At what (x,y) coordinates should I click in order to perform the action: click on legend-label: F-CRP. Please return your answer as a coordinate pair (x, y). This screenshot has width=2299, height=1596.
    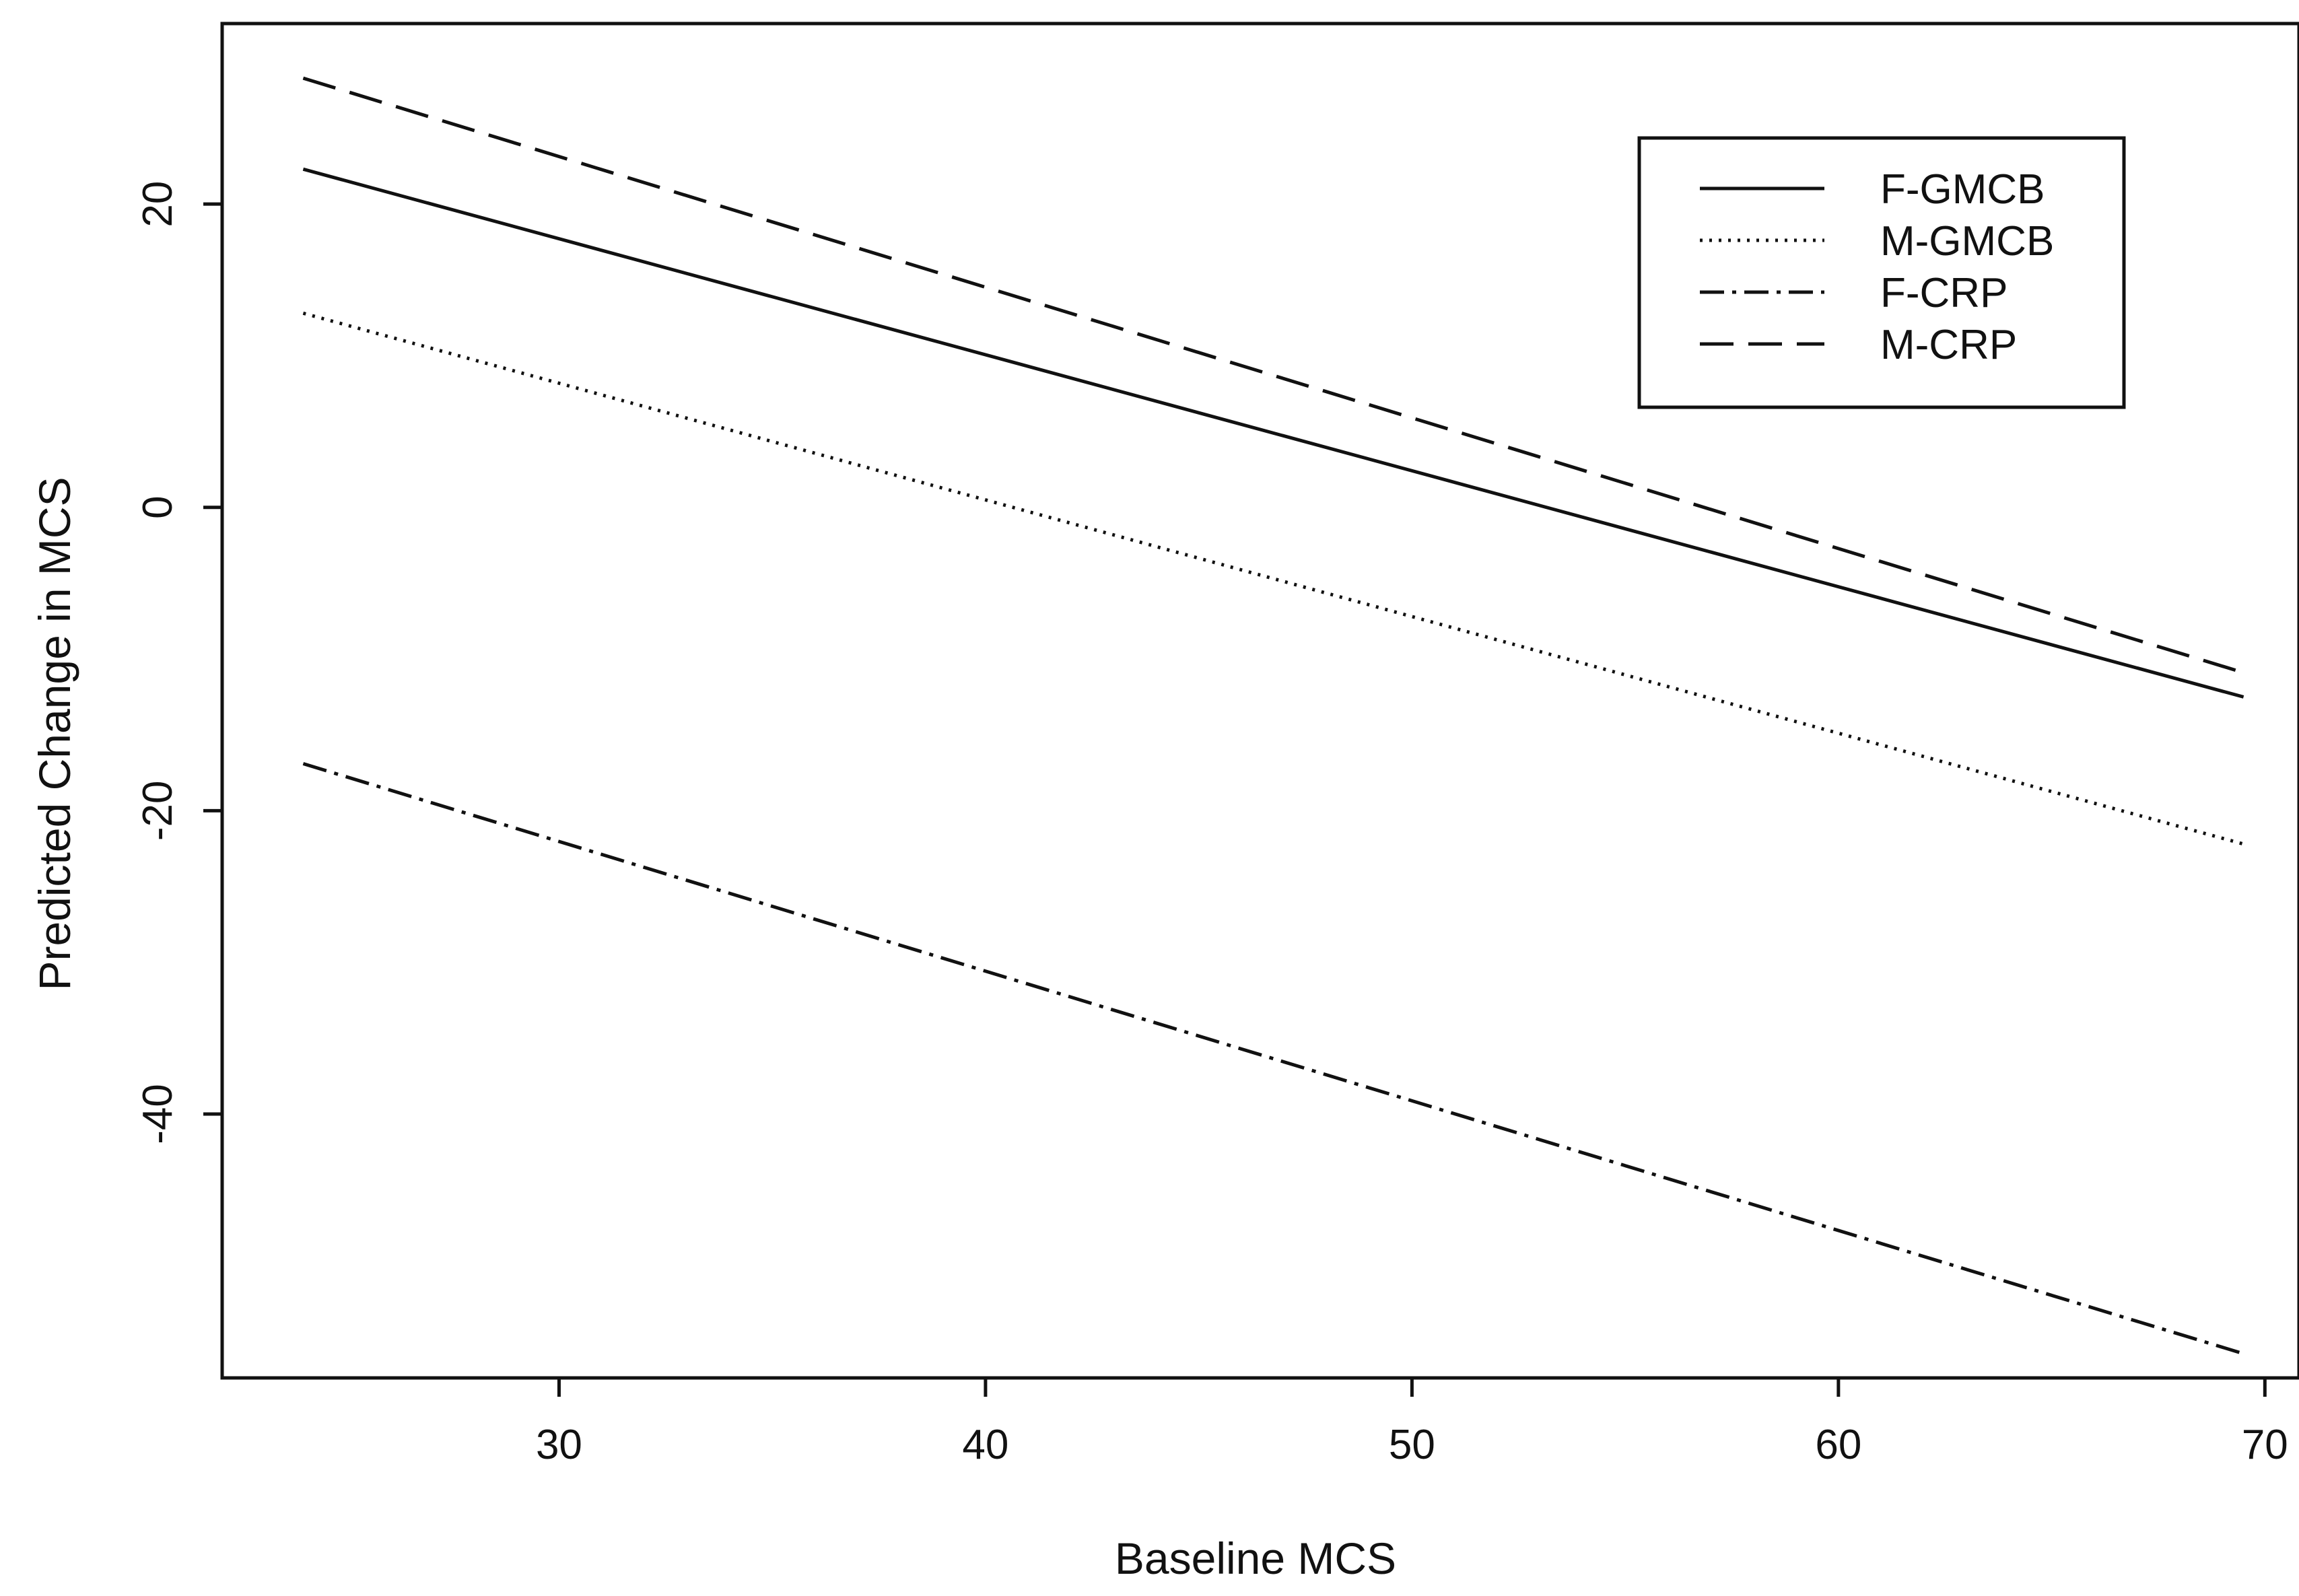
    Looking at the image, I should click on (1944, 293).